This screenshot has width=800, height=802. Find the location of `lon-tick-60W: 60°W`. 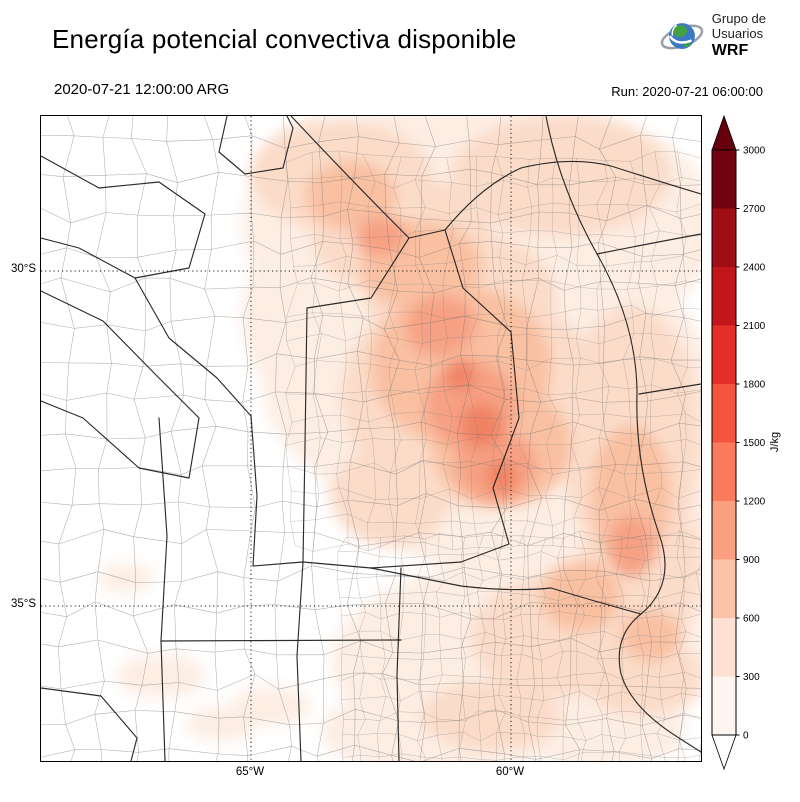

lon-tick-60W: 60°W is located at coordinates (510, 772).